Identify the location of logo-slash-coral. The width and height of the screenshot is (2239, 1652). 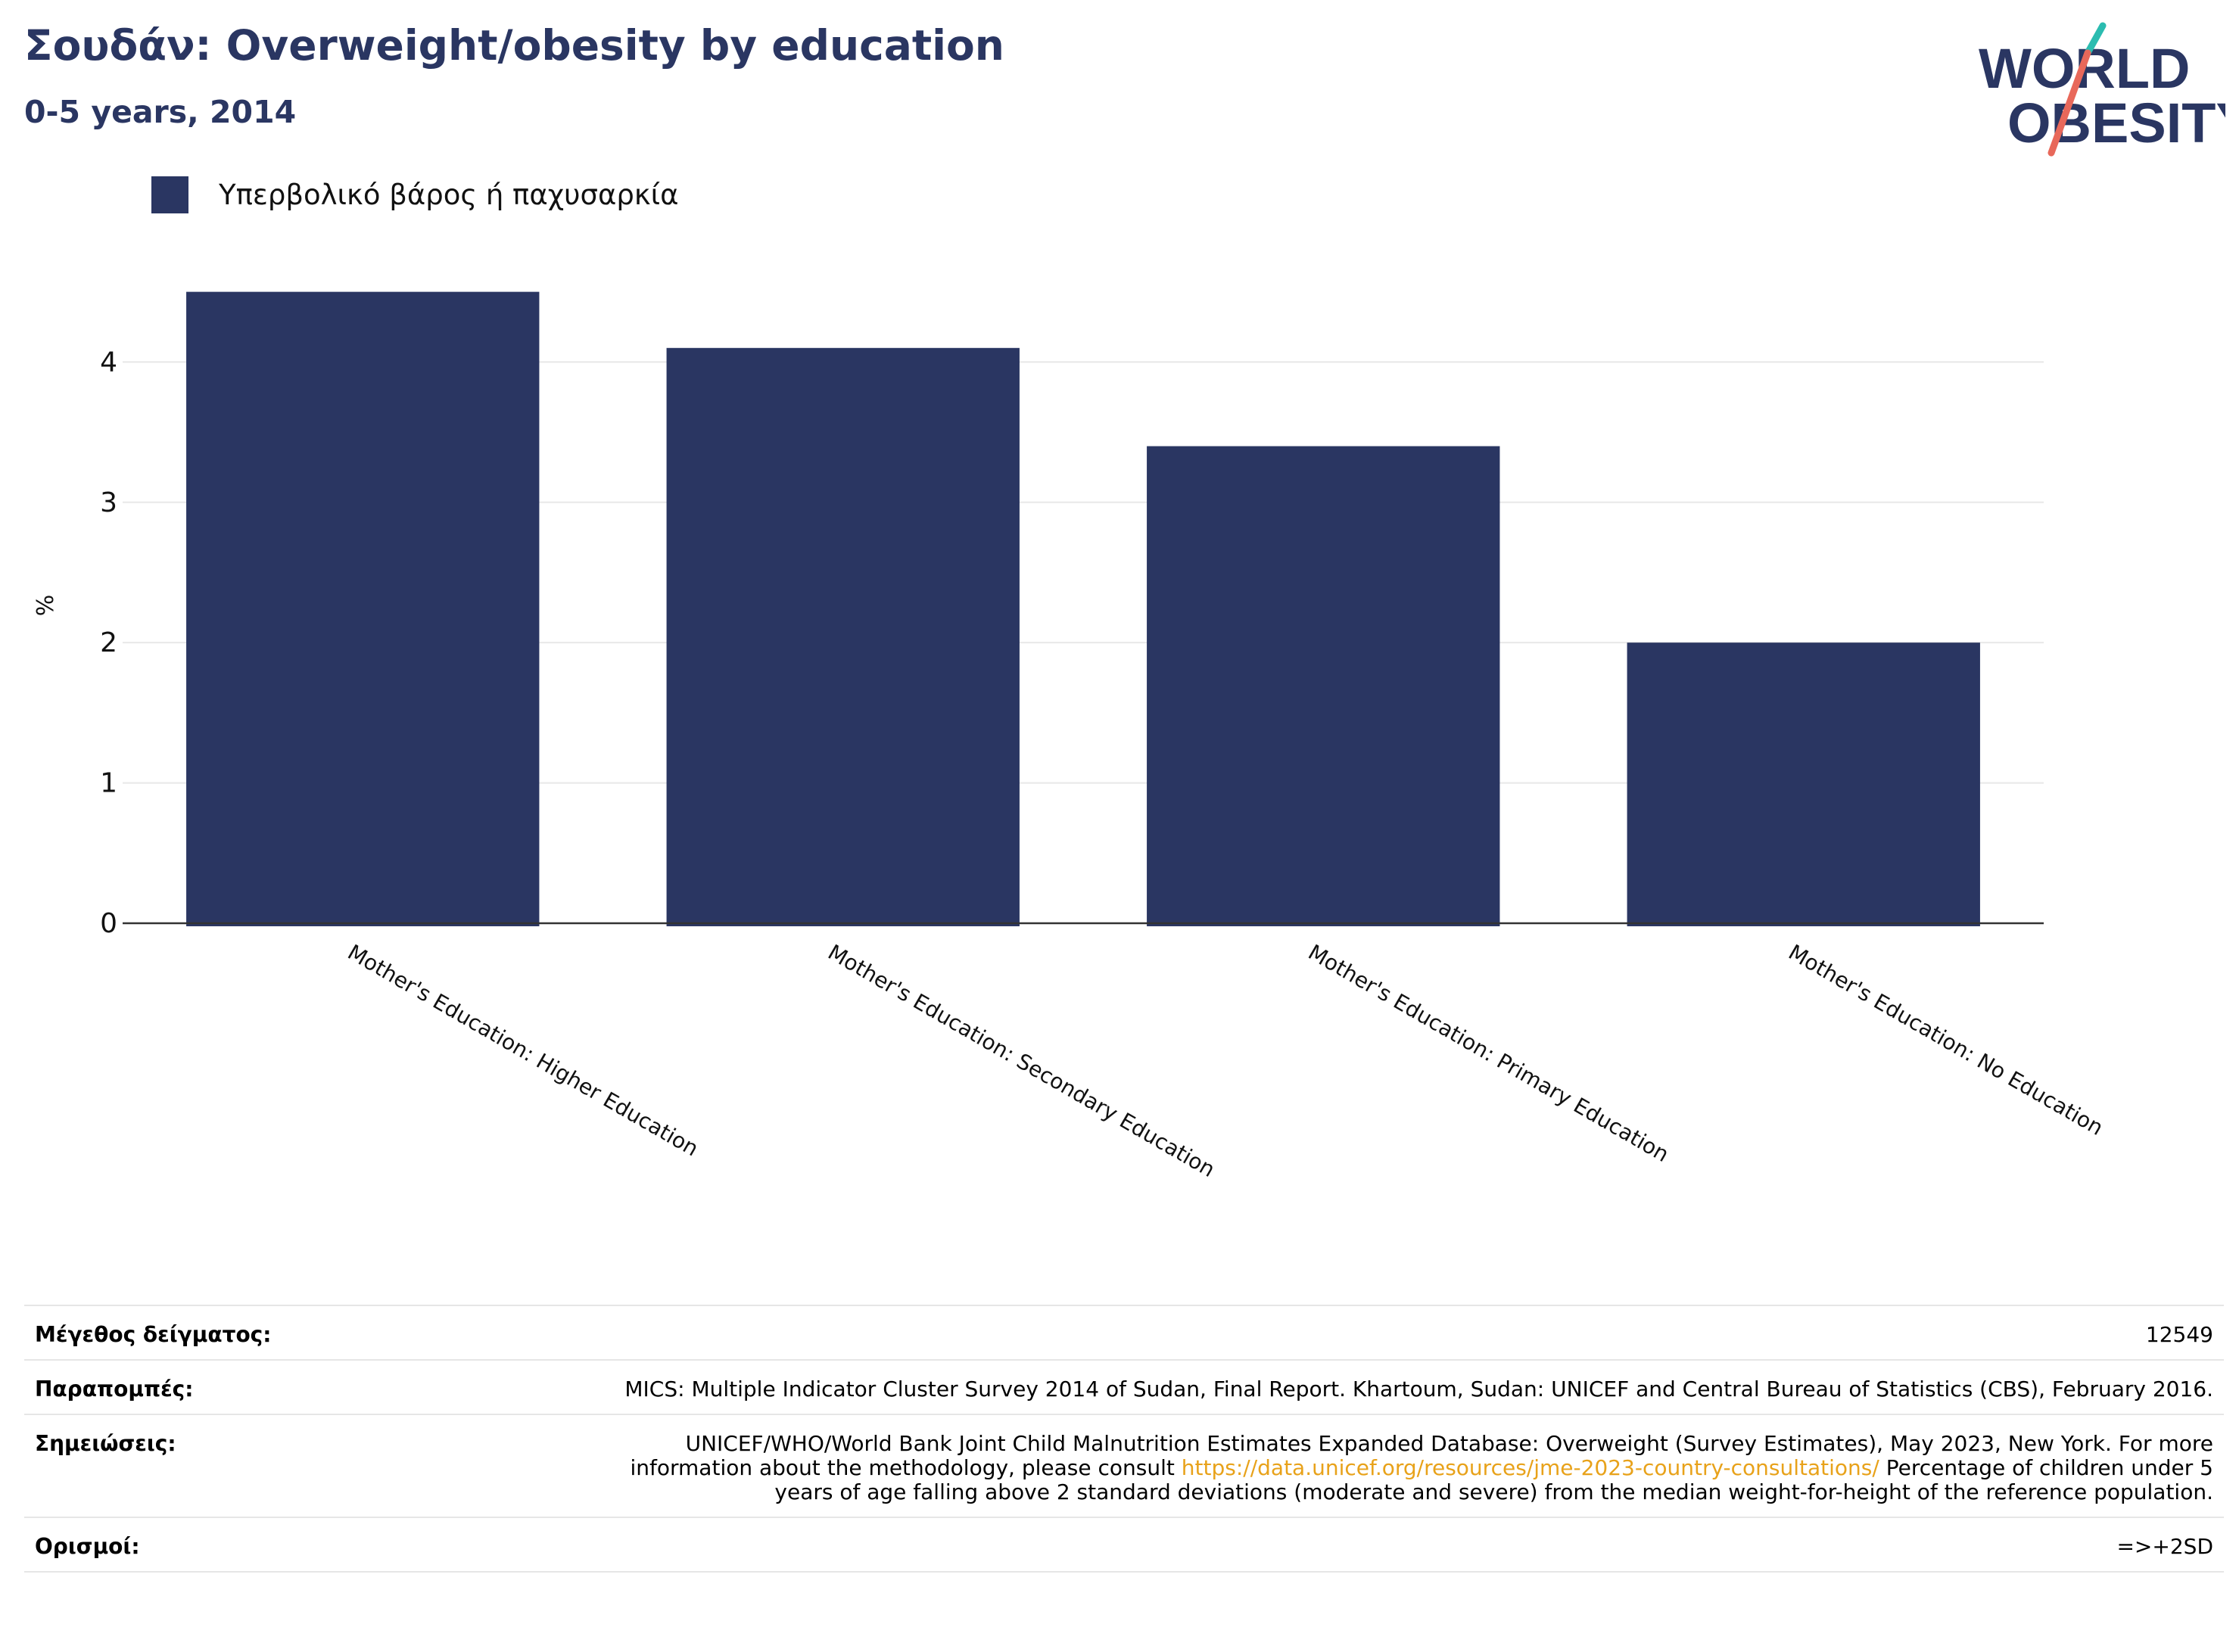
(2069, 103).